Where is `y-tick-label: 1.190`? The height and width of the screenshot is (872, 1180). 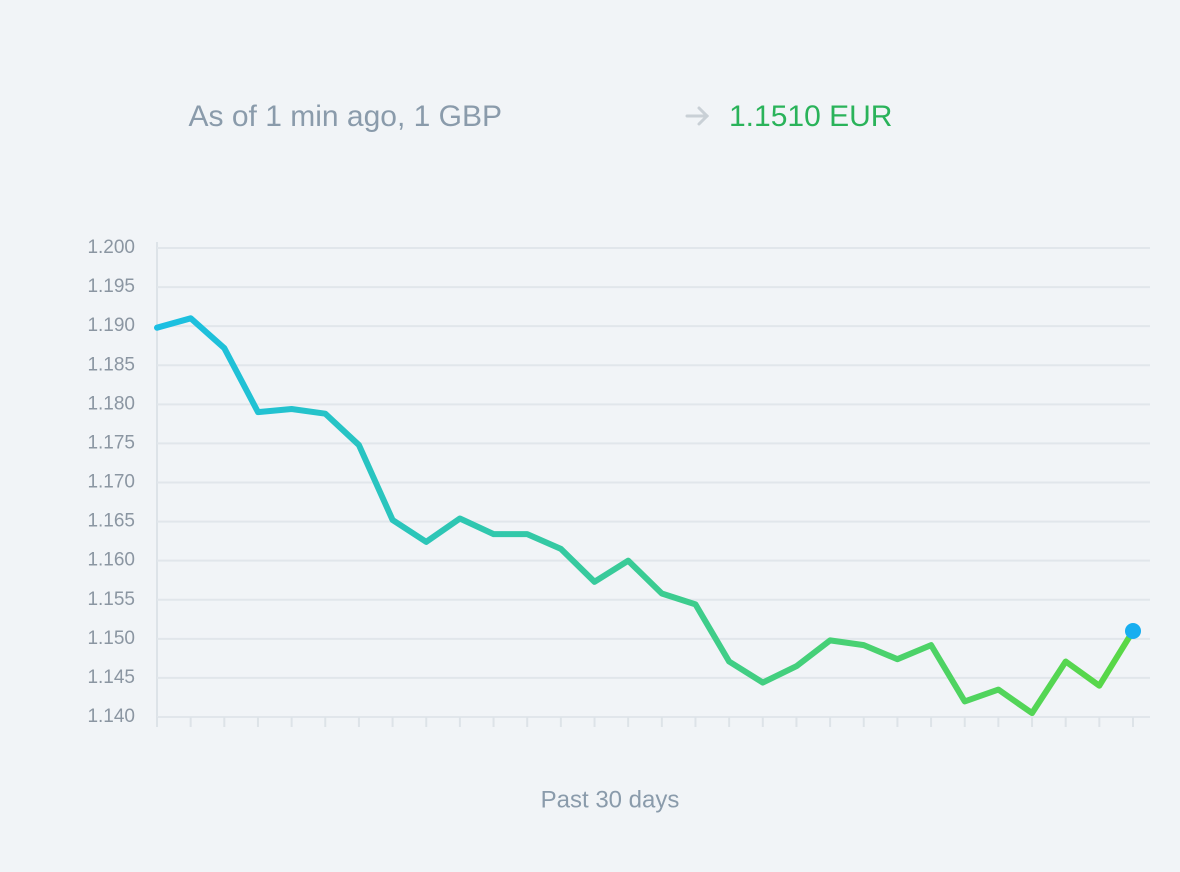
y-tick-label: 1.190 is located at coordinates (111, 325).